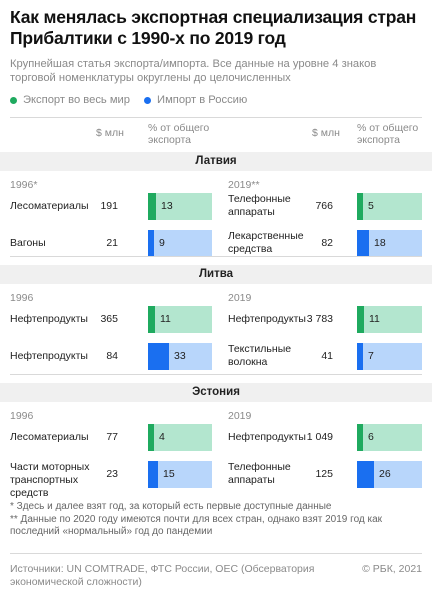  What do you see at coordinates (180, 437) in the screenshot?
I see `share-bar-track: 4` at bounding box center [180, 437].